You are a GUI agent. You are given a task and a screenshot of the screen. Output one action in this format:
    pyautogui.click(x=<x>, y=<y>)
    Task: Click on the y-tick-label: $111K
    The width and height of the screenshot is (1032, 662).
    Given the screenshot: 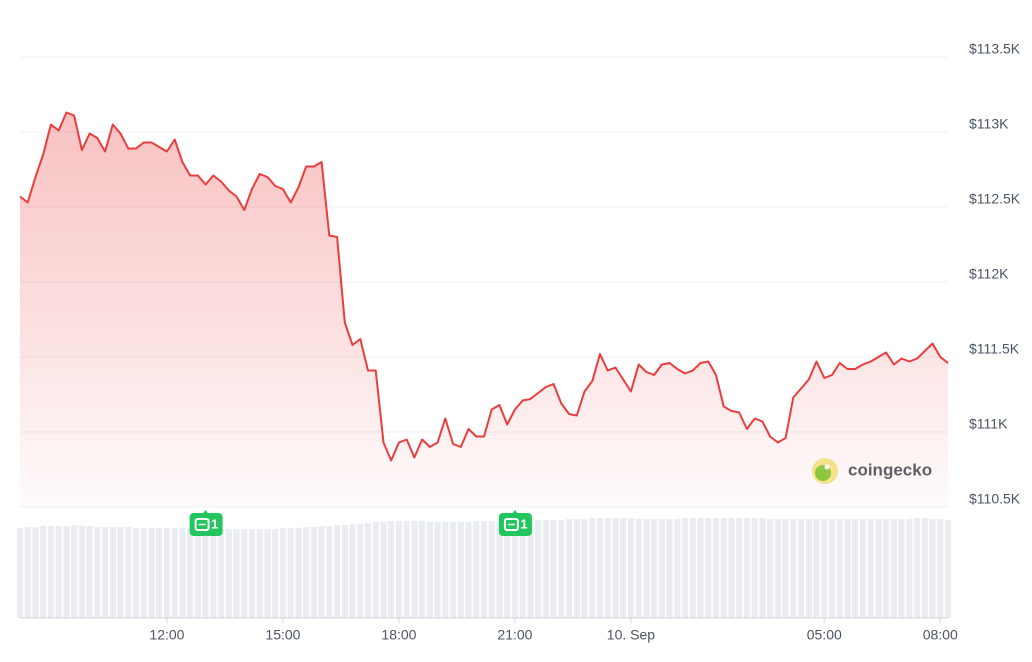 What is the action you would take?
    pyautogui.click(x=988, y=424)
    